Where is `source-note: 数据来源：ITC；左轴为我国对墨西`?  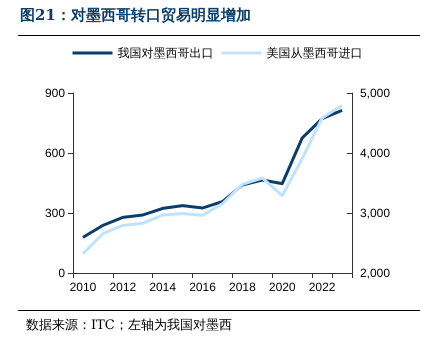
source-note: 数据来源：ITC；左轴为我国对墨西 is located at coordinates (129, 325).